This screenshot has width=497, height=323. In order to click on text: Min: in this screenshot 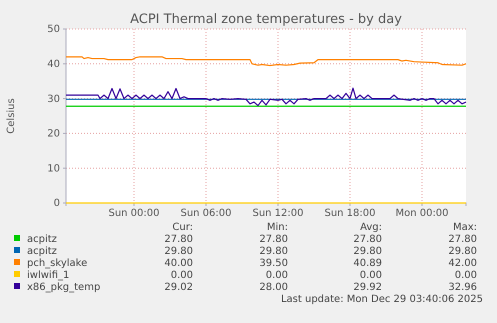, I will do `click(277, 227)`.